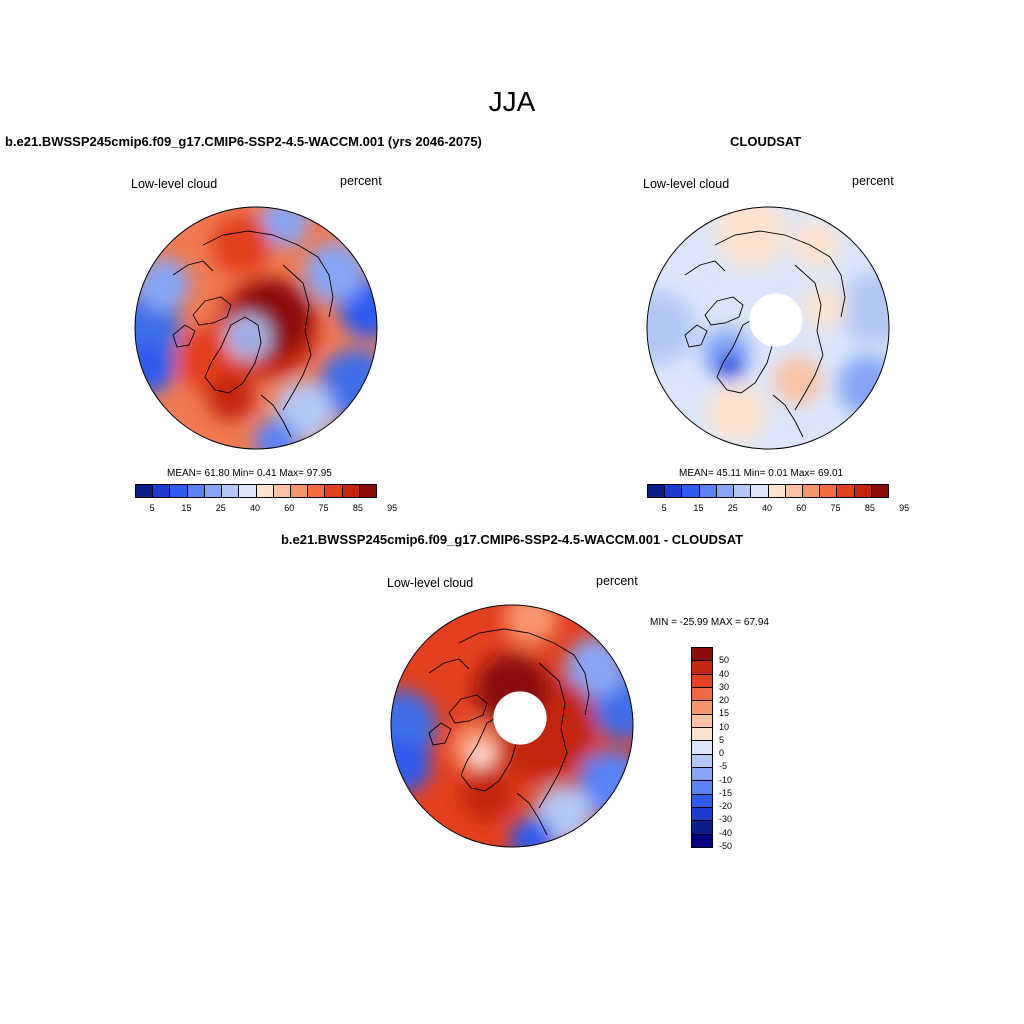 Image resolution: width=1024 pixels, height=1024 pixels. I want to click on colorbar-tick-label: 20, so click(724, 700).